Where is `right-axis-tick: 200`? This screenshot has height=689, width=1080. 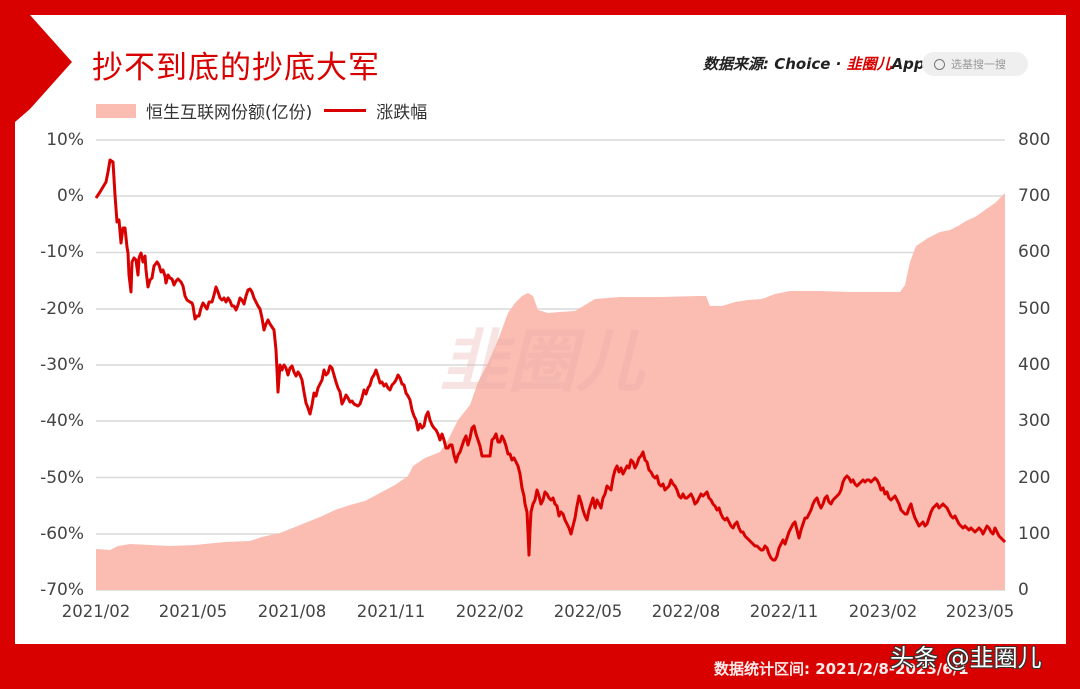
right-axis-tick: 200 is located at coordinates (1034, 478).